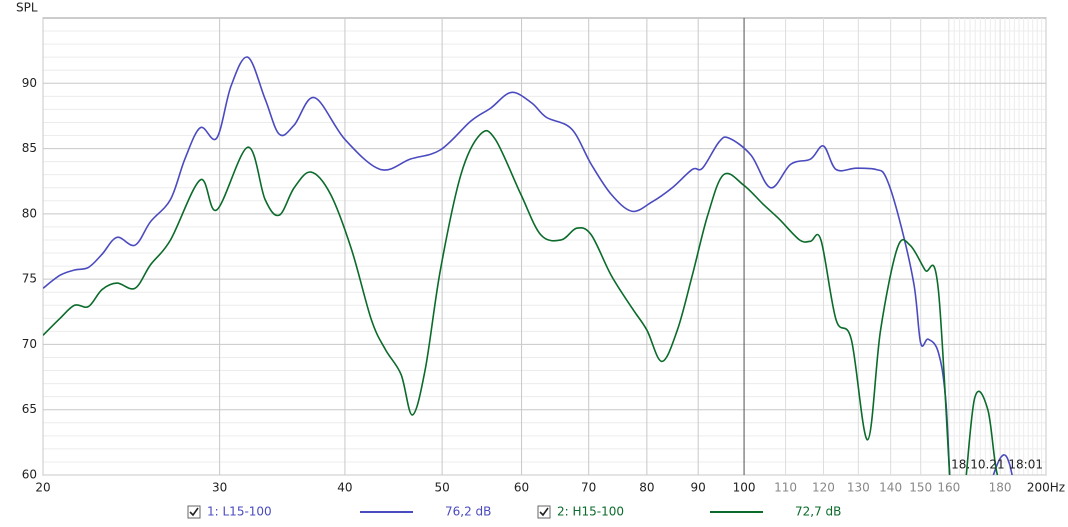  What do you see at coordinates (997, 465) in the screenshot?
I see `timestamp: 18.10.21 18:01` at bounding box center [997, 465].